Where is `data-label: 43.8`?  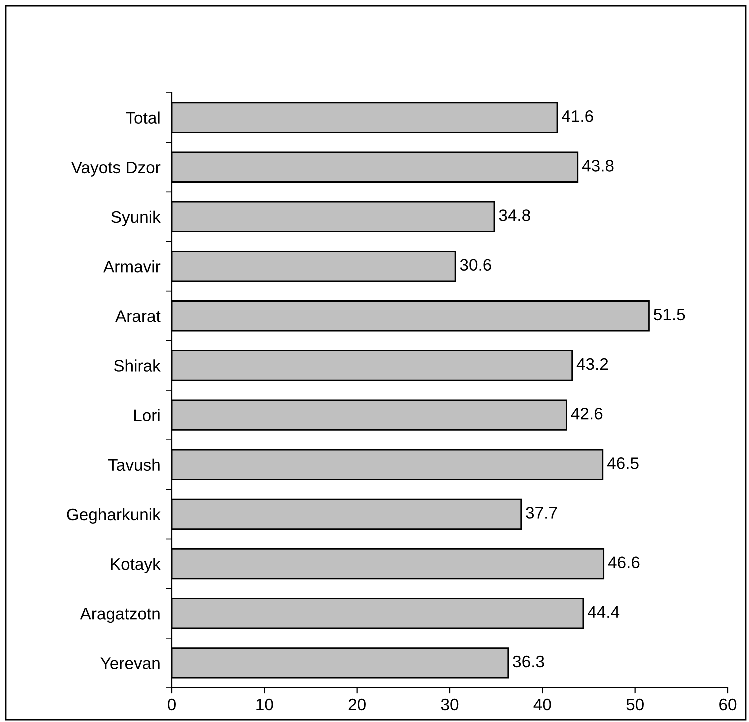
data-label: 43.8 is located at coordinates (598, 166).